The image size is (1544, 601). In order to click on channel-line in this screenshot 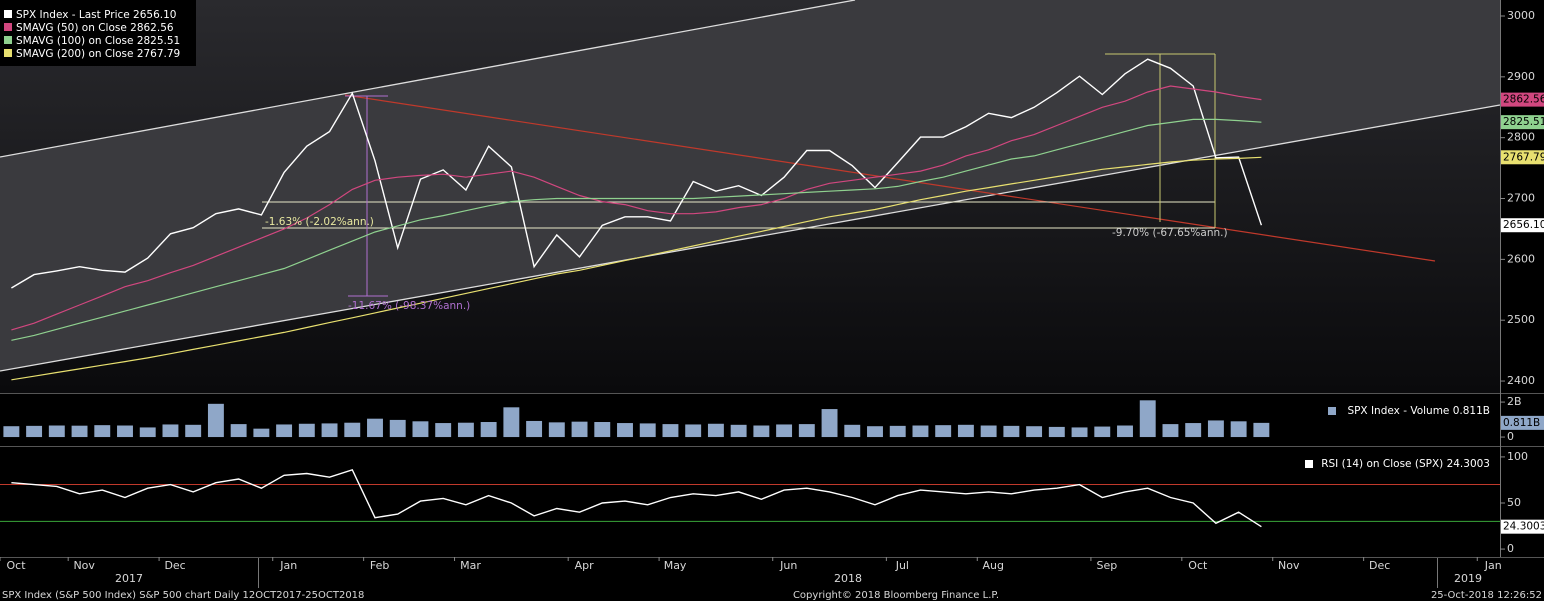, I will do `click(428, 79)`.